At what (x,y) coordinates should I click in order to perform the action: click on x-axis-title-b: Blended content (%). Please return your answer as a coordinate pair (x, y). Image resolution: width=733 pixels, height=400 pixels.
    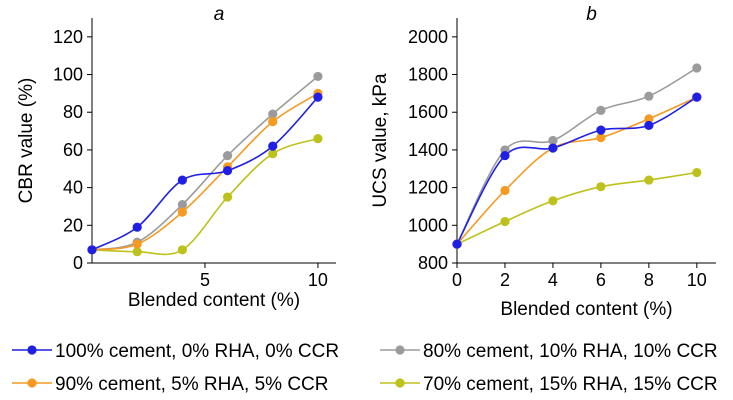
    Looking at the image, I should click on (586, 309).